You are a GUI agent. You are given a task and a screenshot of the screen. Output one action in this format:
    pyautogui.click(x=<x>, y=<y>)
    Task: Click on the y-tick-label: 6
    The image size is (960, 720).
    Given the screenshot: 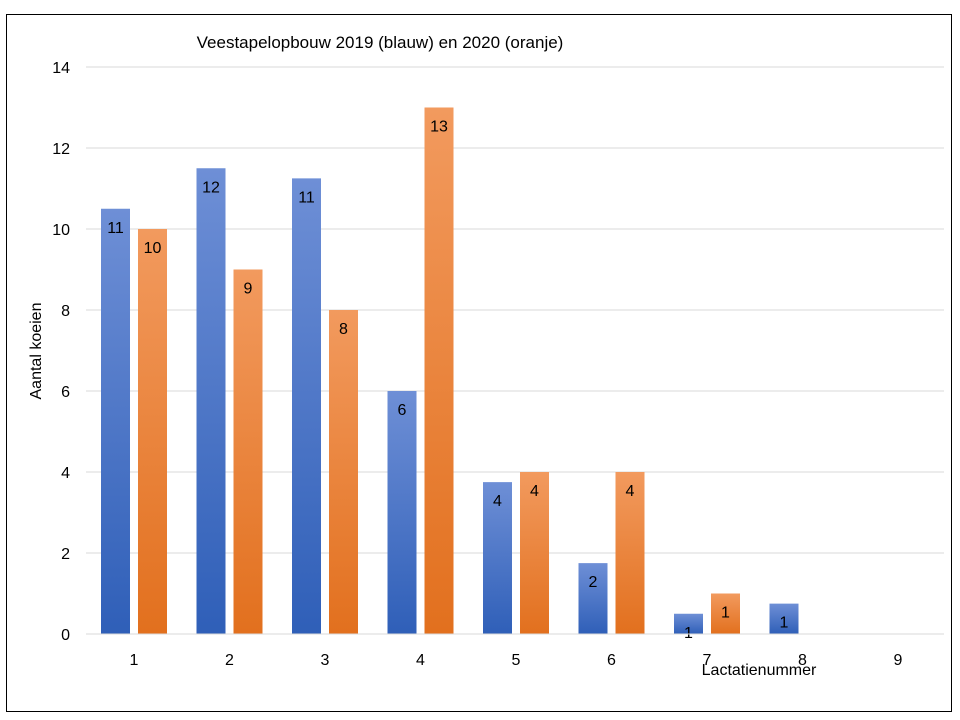 What is the action you would take?
    pyautogui.click(x=65, y=392)
    